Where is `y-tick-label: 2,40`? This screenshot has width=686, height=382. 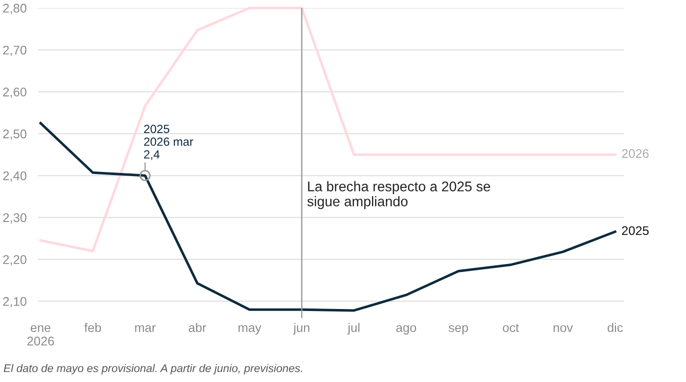 y-tick-label: 2,40 is located at coordinates (14, 176).